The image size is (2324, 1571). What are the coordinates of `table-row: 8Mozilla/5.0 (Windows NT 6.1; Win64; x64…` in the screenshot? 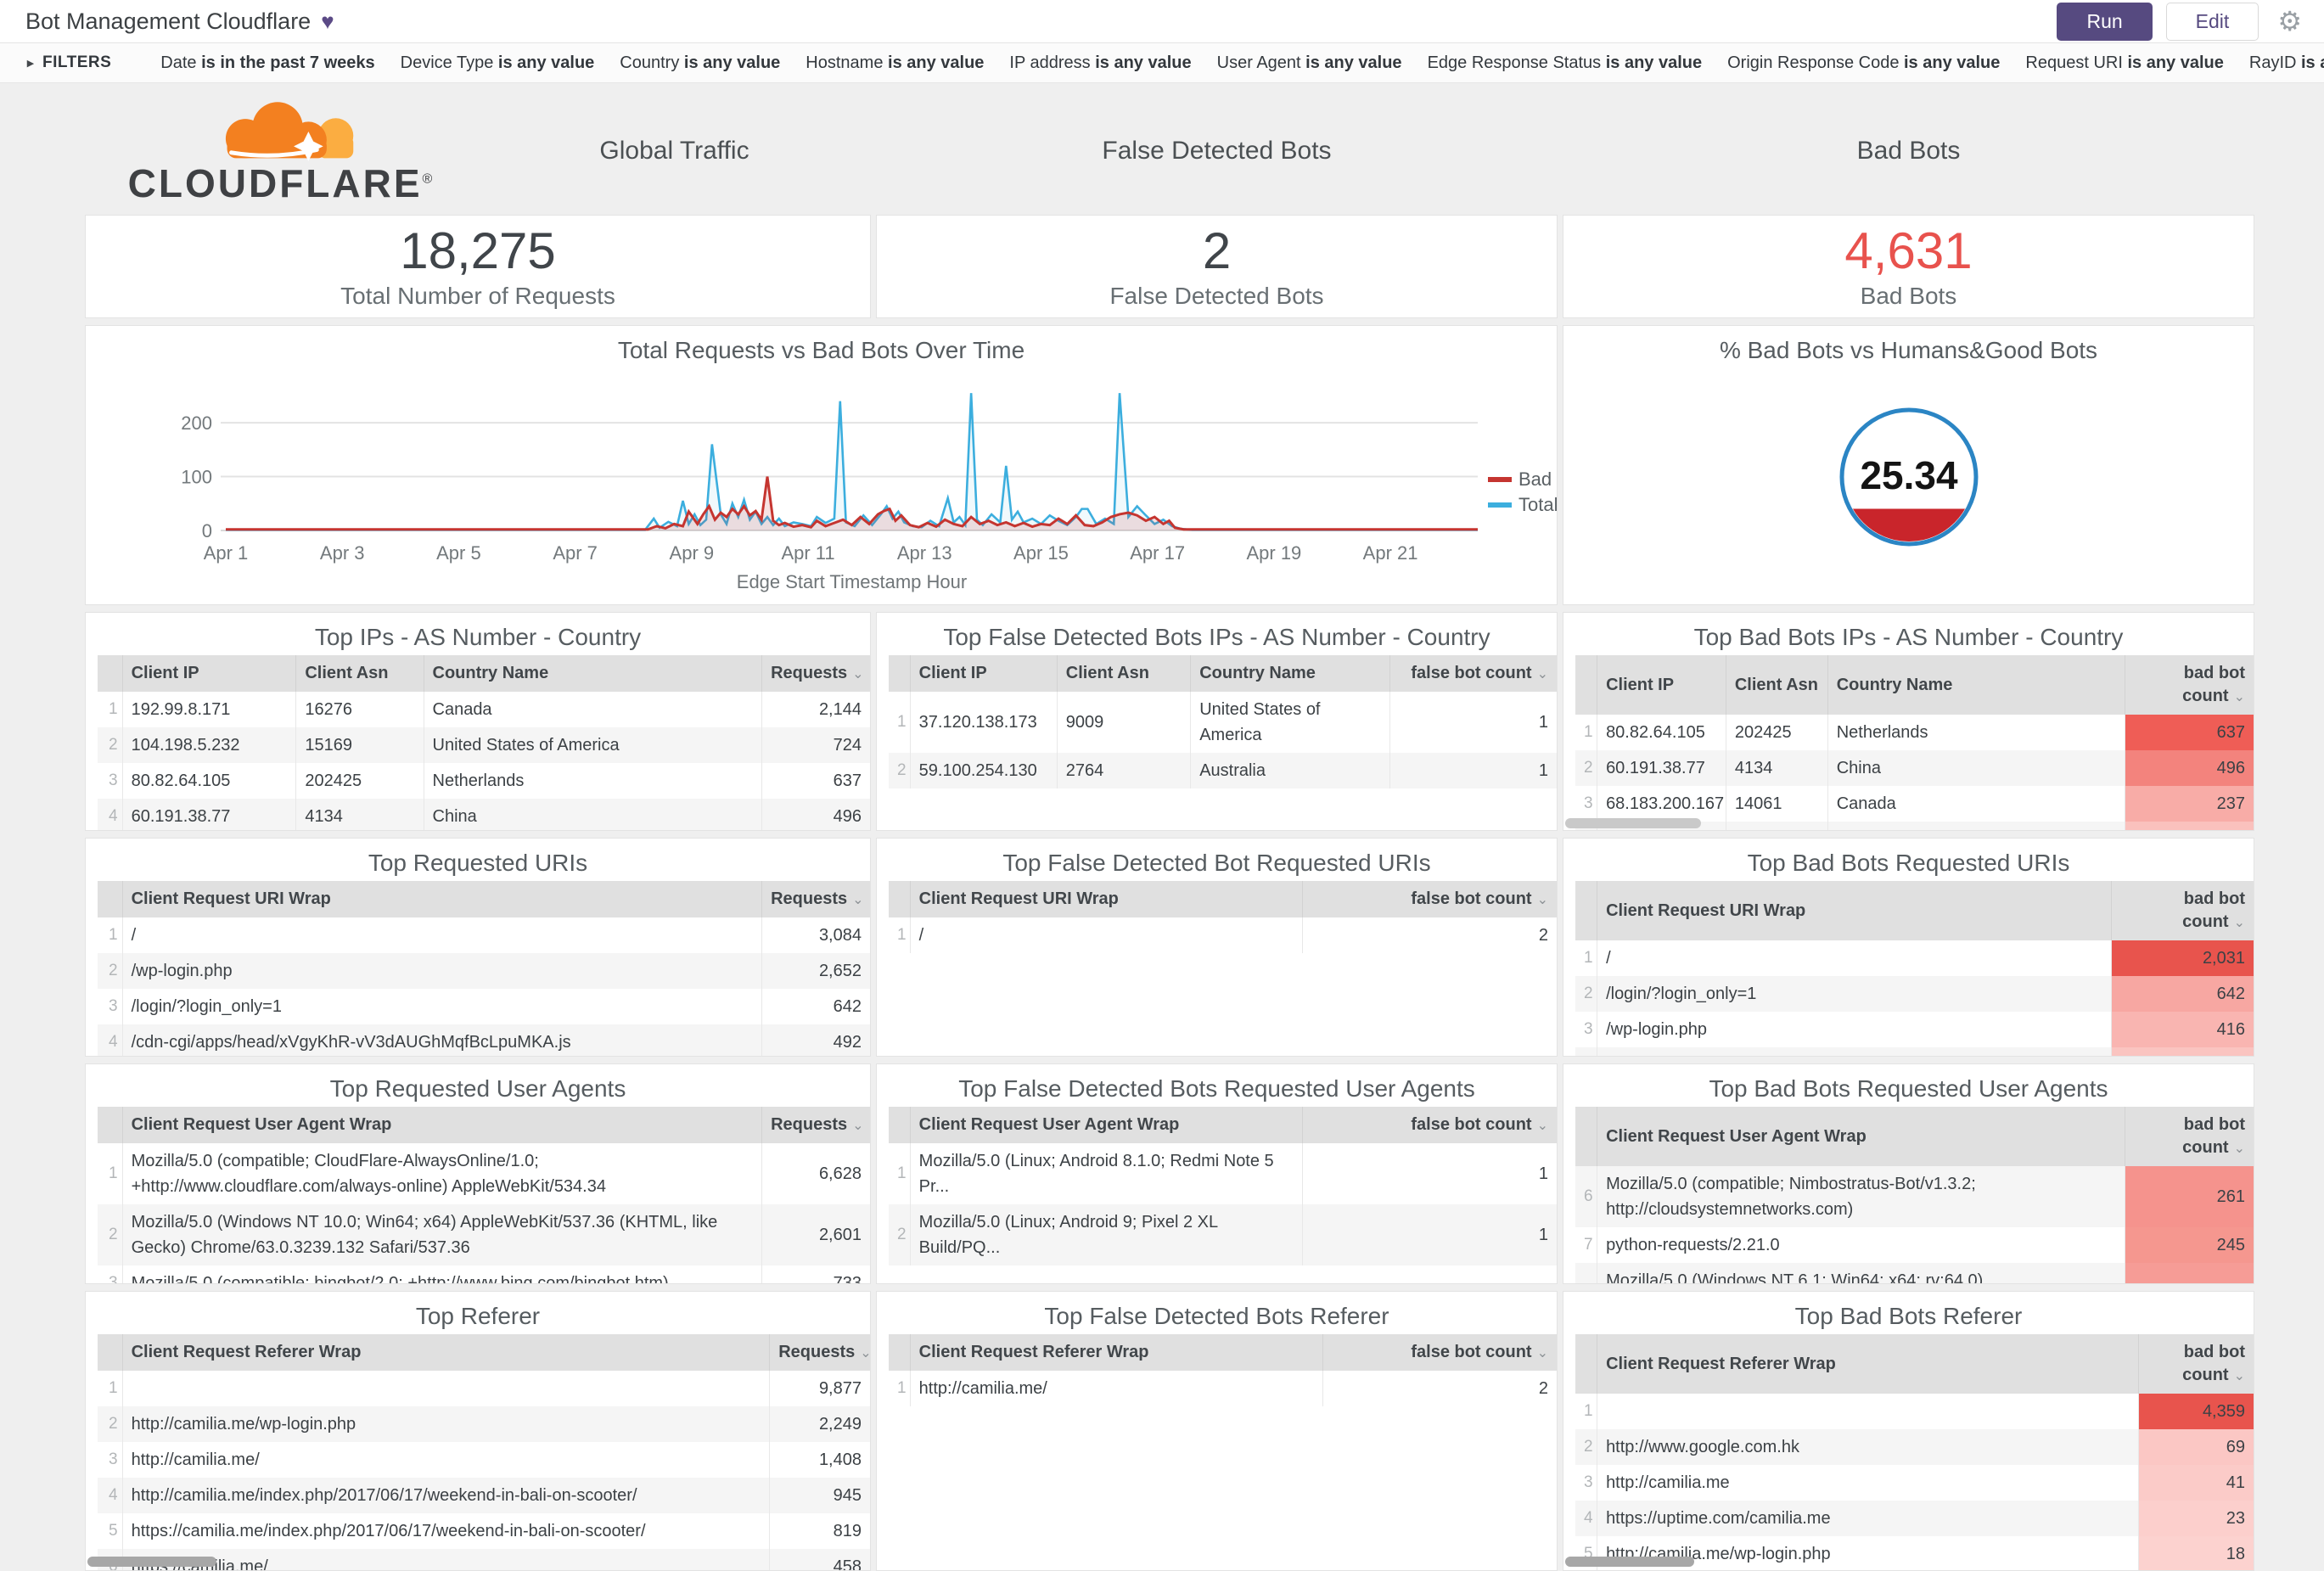 It's located at (1914, 1273).